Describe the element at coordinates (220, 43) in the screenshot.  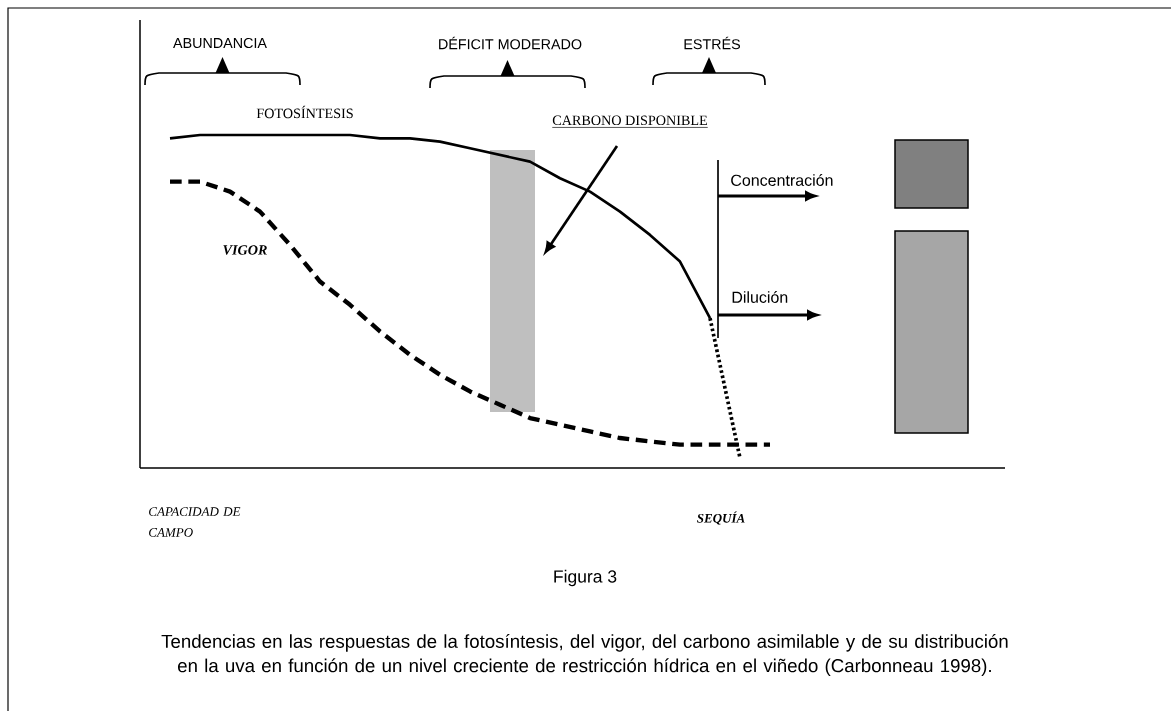
I see `text: ABUNDANCIA` at that location.